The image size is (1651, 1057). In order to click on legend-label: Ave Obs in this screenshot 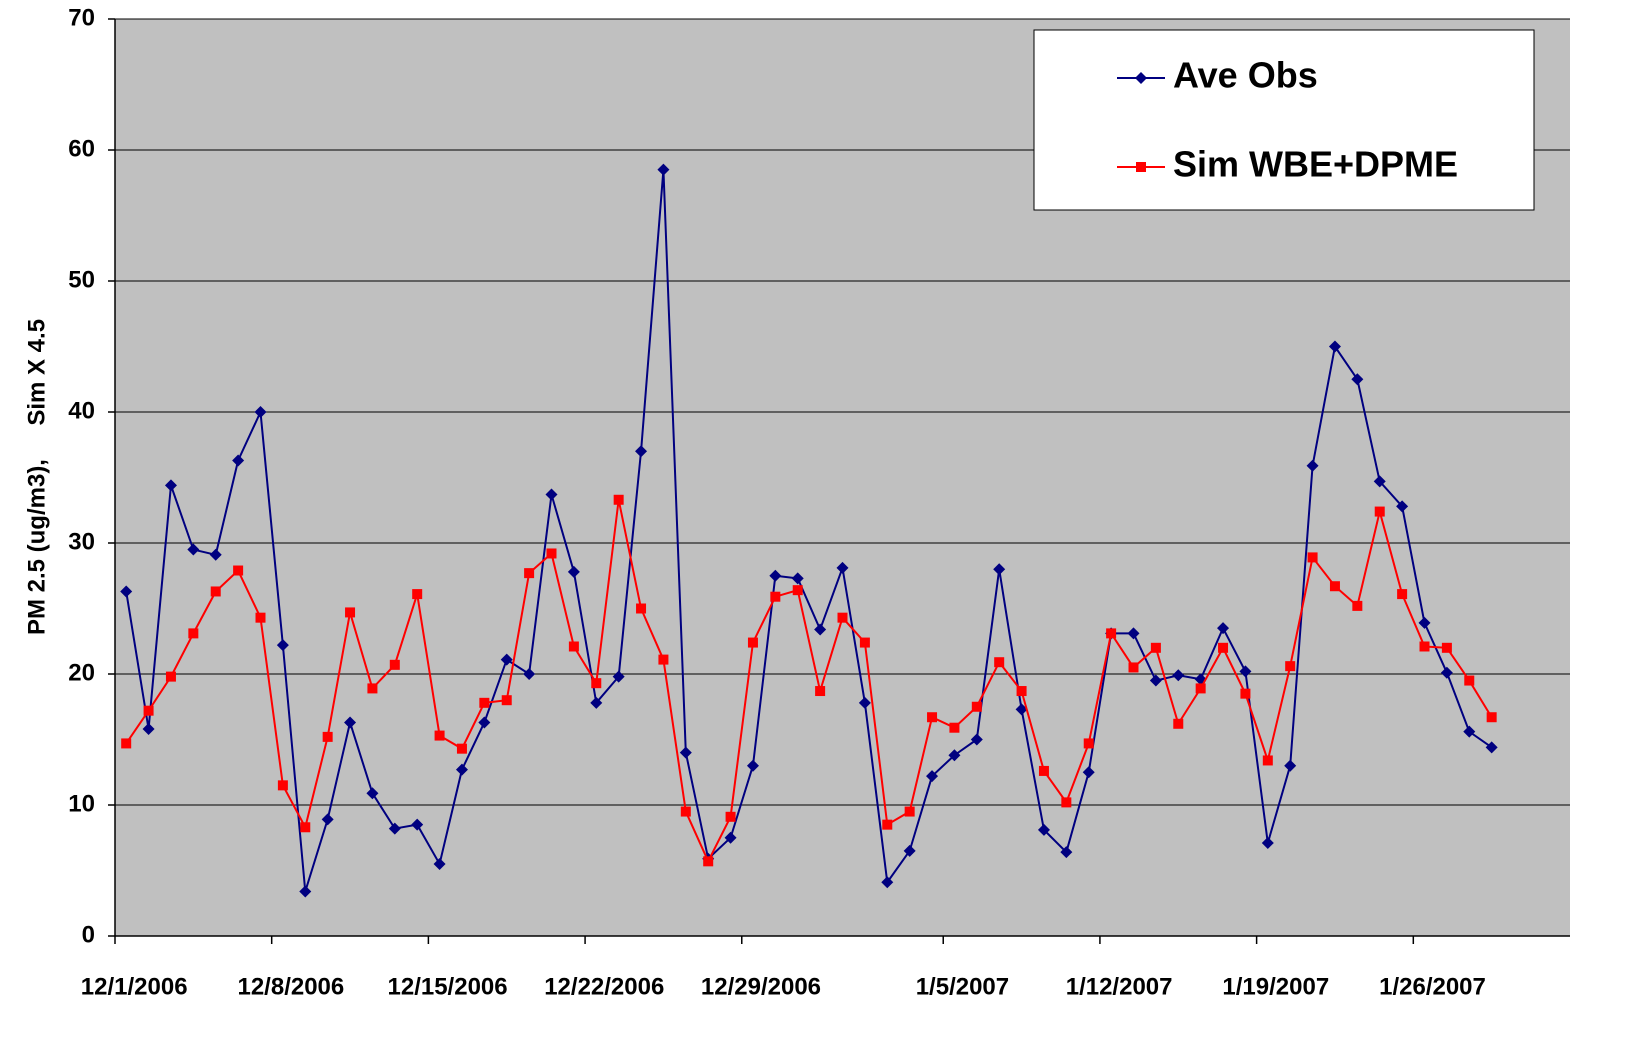, I will do `click(1245, 75)`.